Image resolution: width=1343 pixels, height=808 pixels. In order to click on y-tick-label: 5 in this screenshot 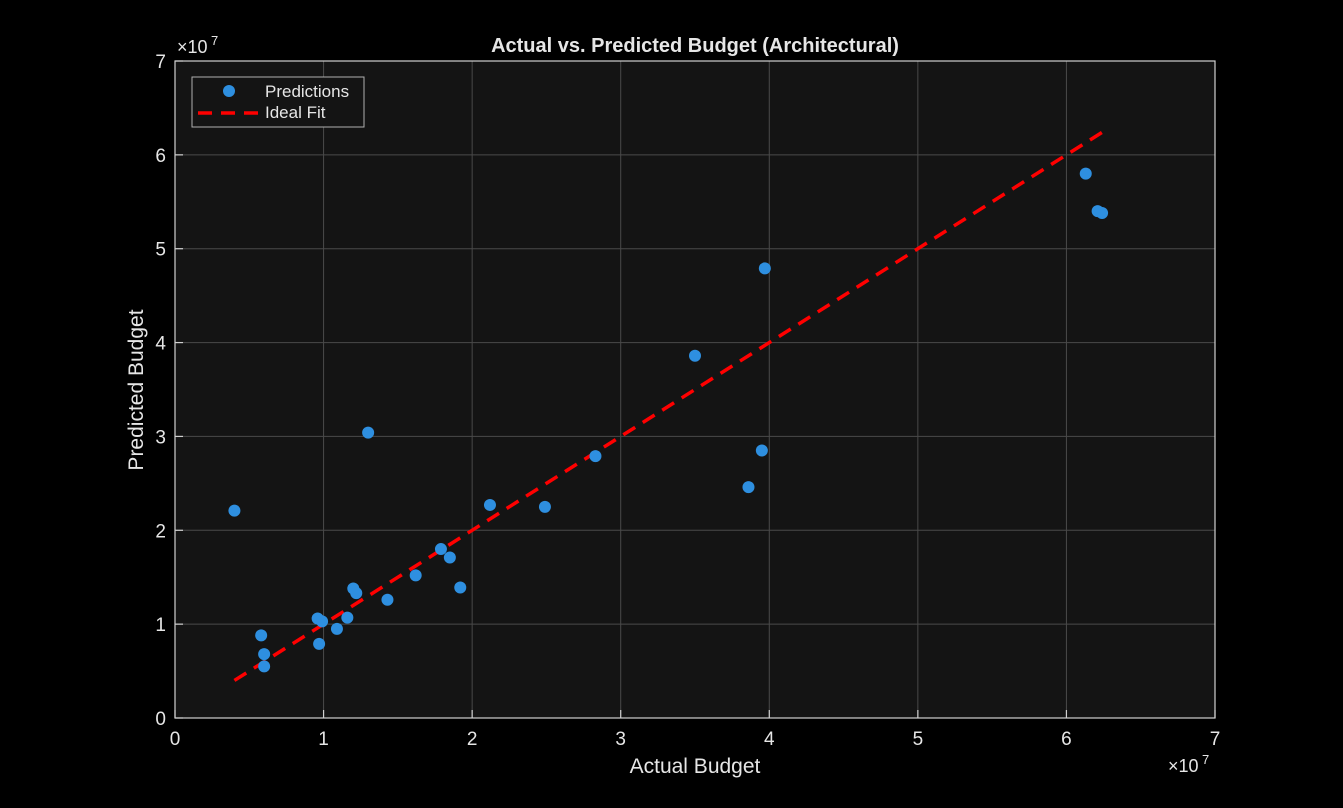, I will do `click(160, 250)`.